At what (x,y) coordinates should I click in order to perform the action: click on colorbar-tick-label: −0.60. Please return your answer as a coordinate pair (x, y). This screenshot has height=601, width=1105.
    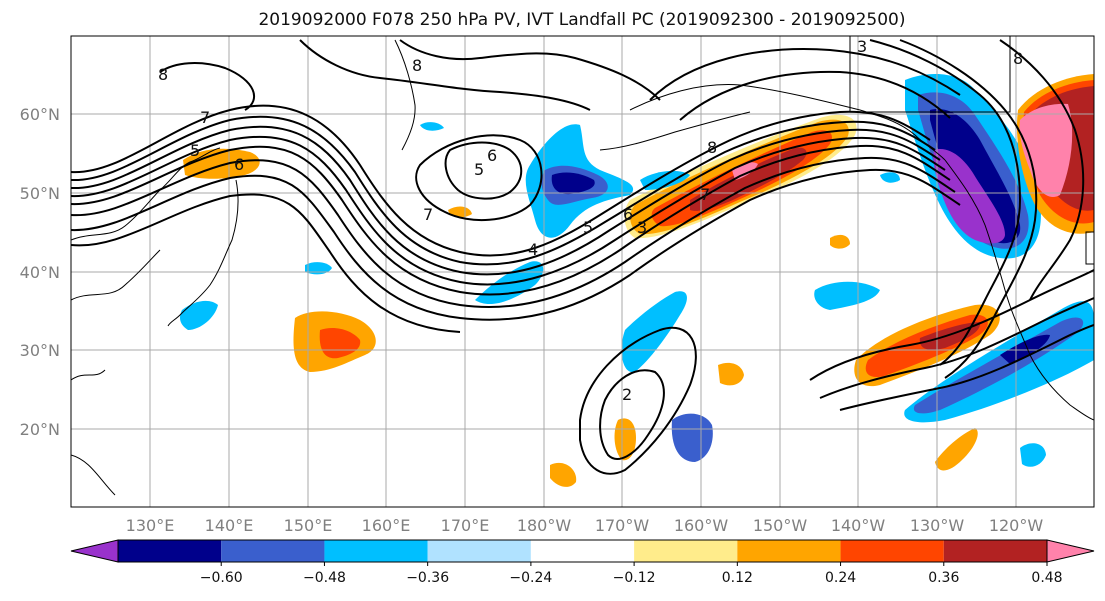
    Looking at the image, I should click on (221, 578).